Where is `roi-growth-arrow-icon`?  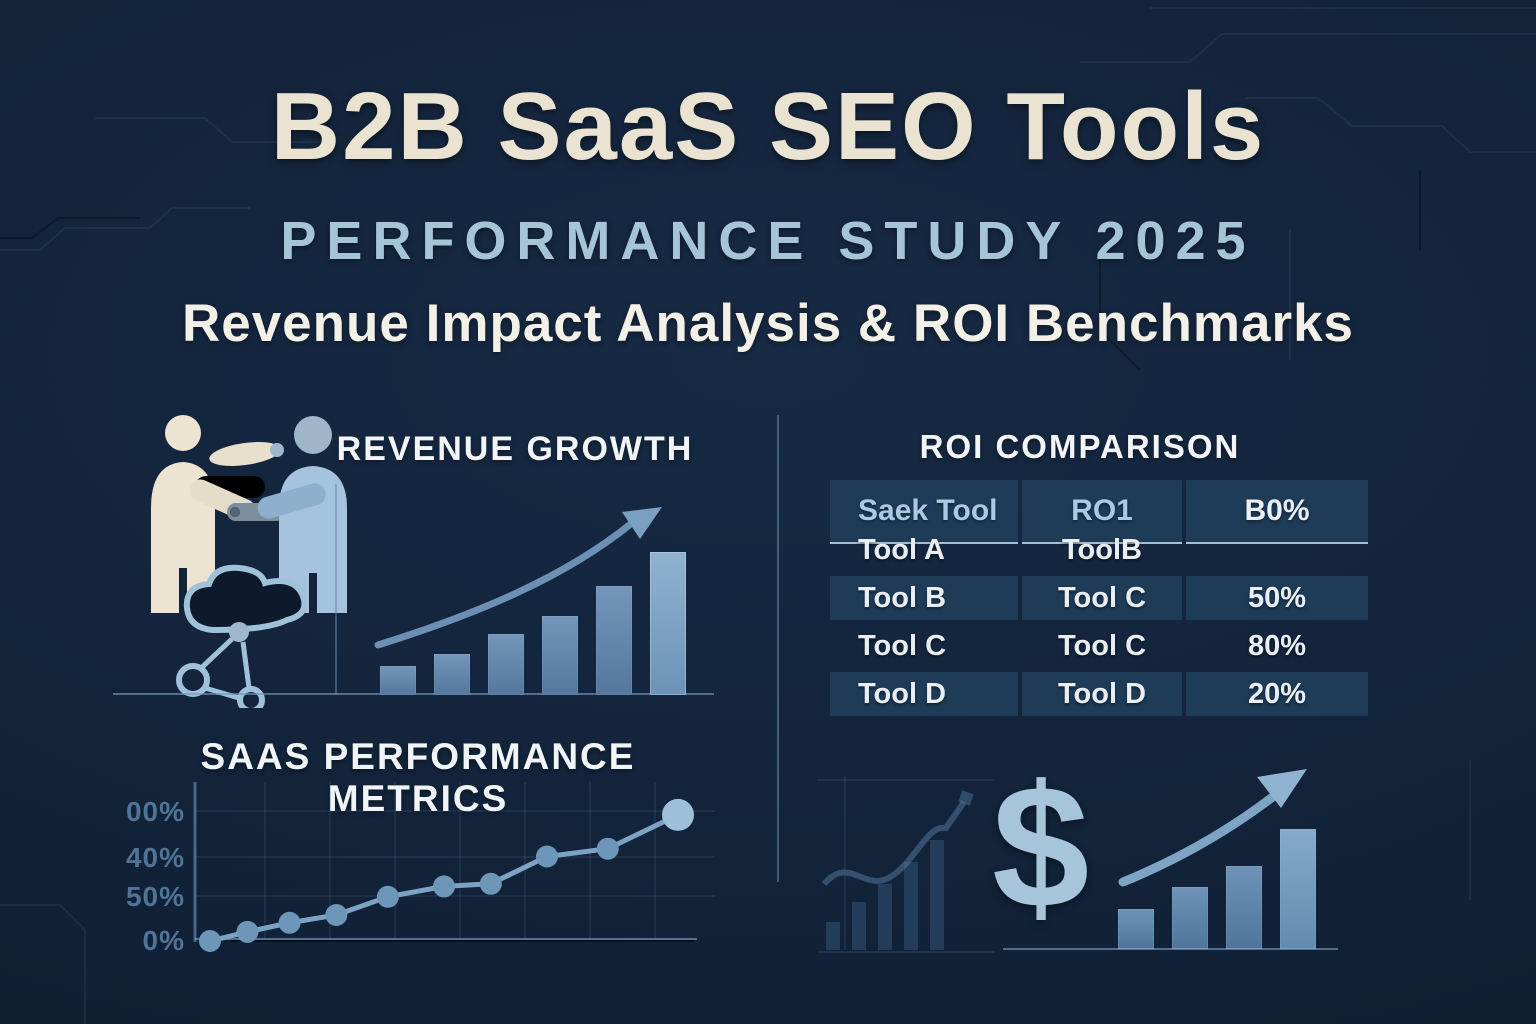
roi-growth-arrow-icon is located at coordinates (1212, 828).